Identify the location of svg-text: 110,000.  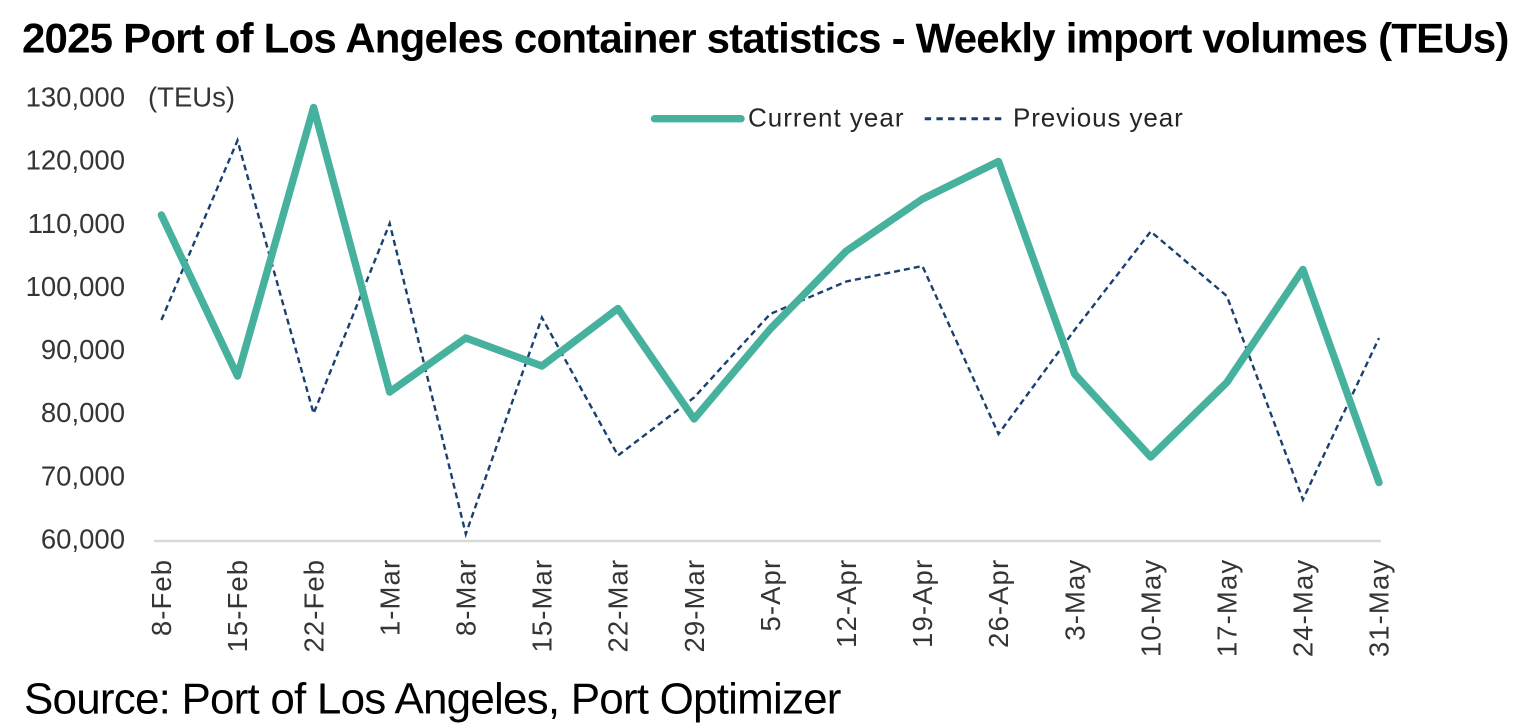
(76, 223).